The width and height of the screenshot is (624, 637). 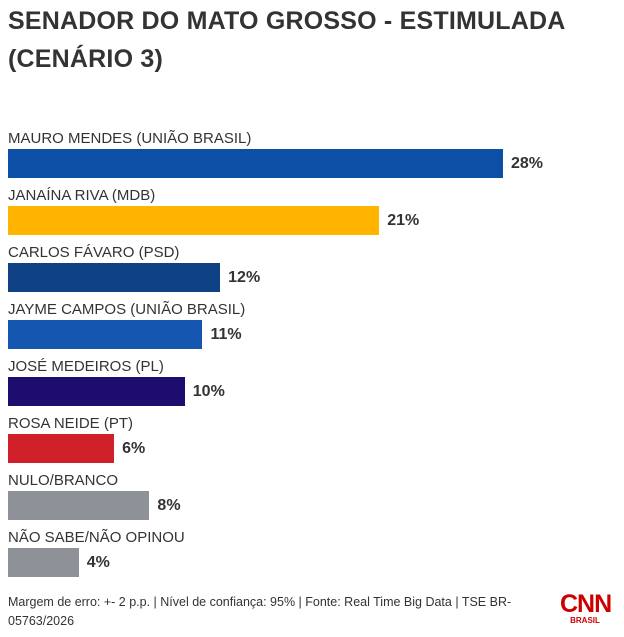 I want to click on bar-value-label: 12%, so click(x=244, y=277).